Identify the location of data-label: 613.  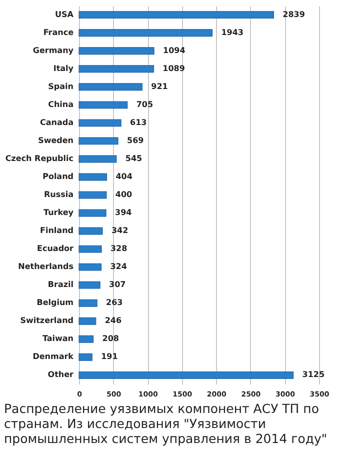
(138, 122).